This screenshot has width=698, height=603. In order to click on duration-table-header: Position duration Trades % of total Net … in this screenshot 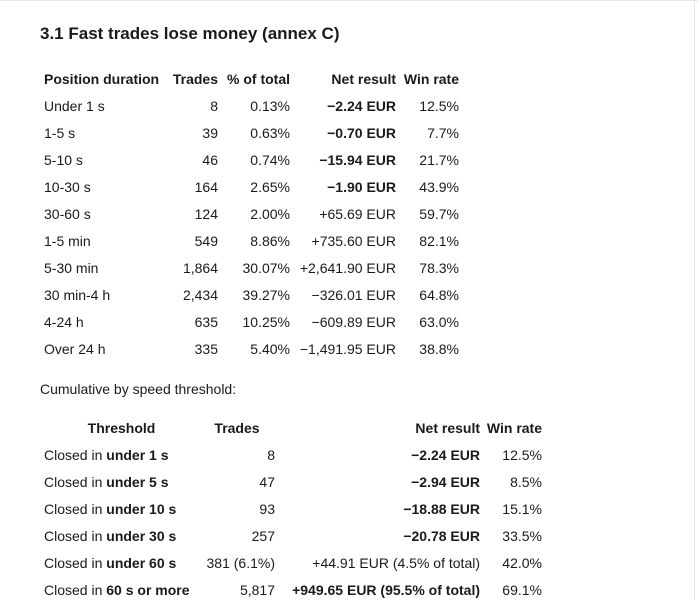, I will do `click(251, 78)`.